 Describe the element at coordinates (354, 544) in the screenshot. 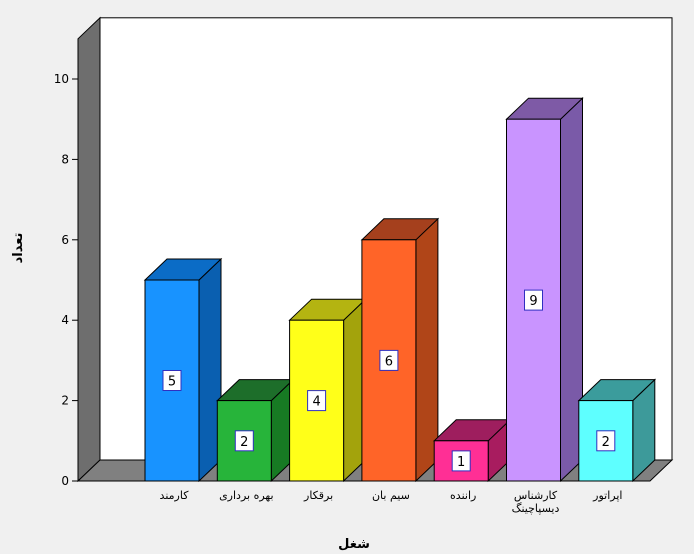

I see `x-axis-title: شغل` at that location.